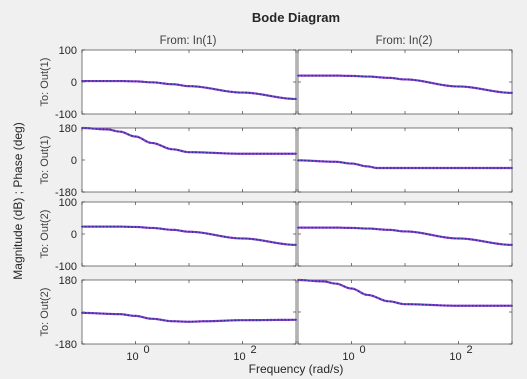  What do you see at coordinates (66, 267) in the screenshot?
I see `y-tick-label: -100` at bounding box center [66, 267].